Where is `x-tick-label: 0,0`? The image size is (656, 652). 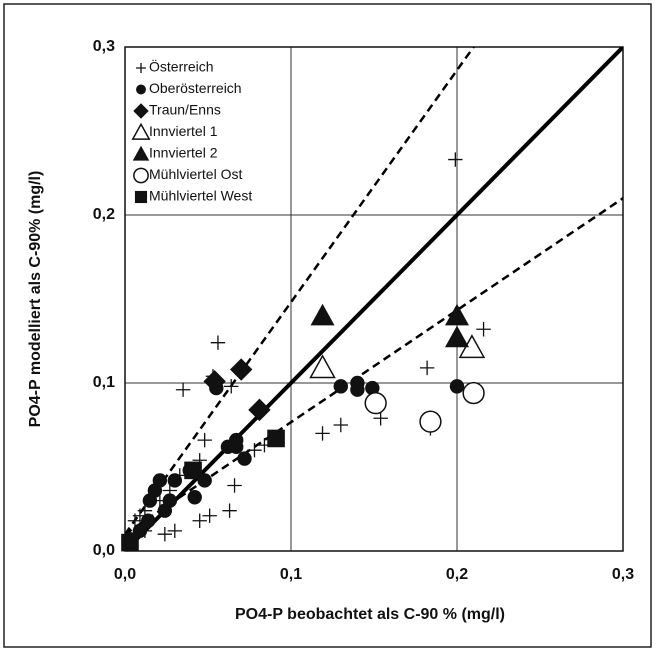
x-tick-label: 0,0 is located at coordinates (125, 574).